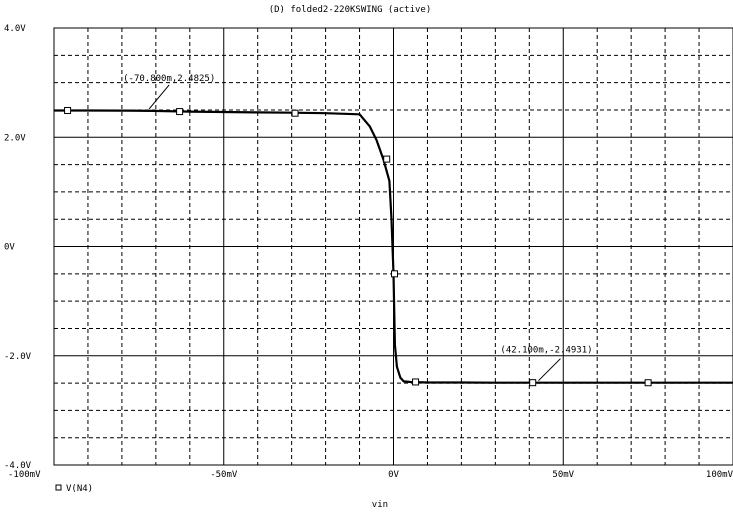  I want to click on y-tick-label: -4.0V, so click(18, 466).